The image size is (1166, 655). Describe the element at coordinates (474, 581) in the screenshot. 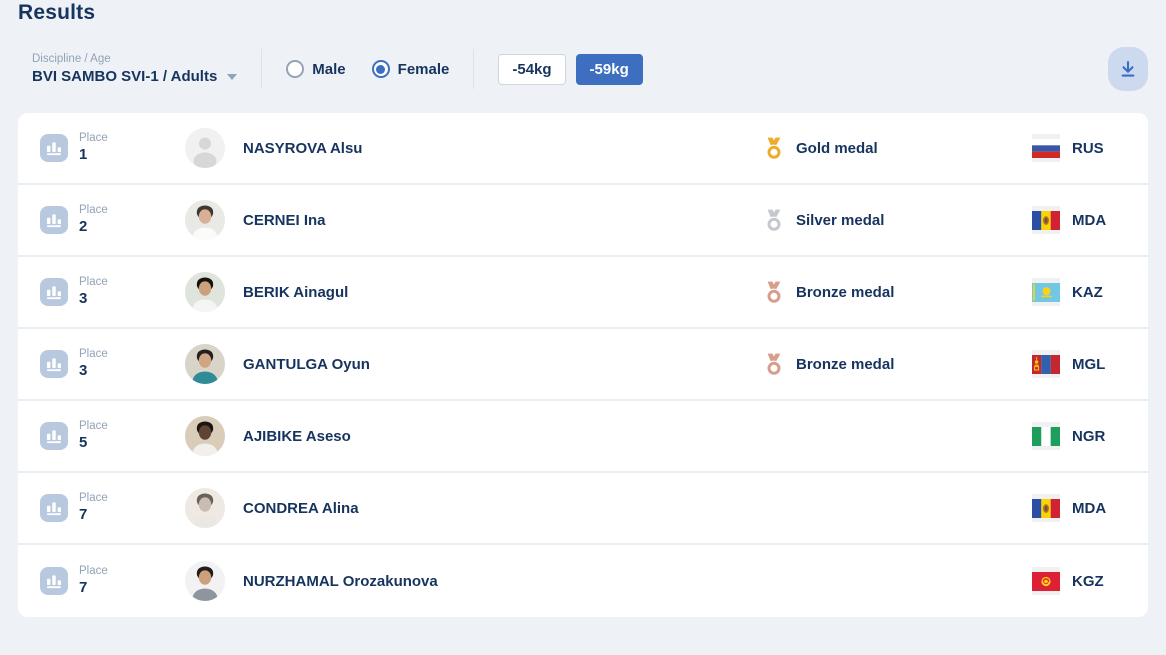

I see `athlete-cell: NURZHAMAL Orozakunova` at that location.